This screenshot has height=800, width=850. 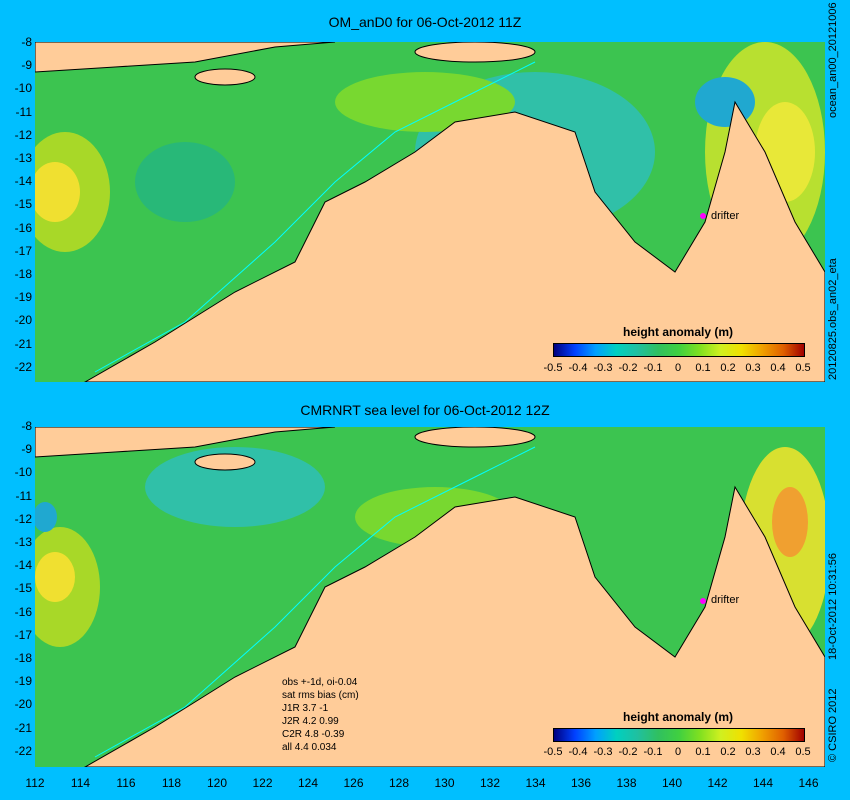 What do you see at coordinates (490, 783) in the screenshot?
I see `x-tick-label: 132` at bounding box center [490, 783].